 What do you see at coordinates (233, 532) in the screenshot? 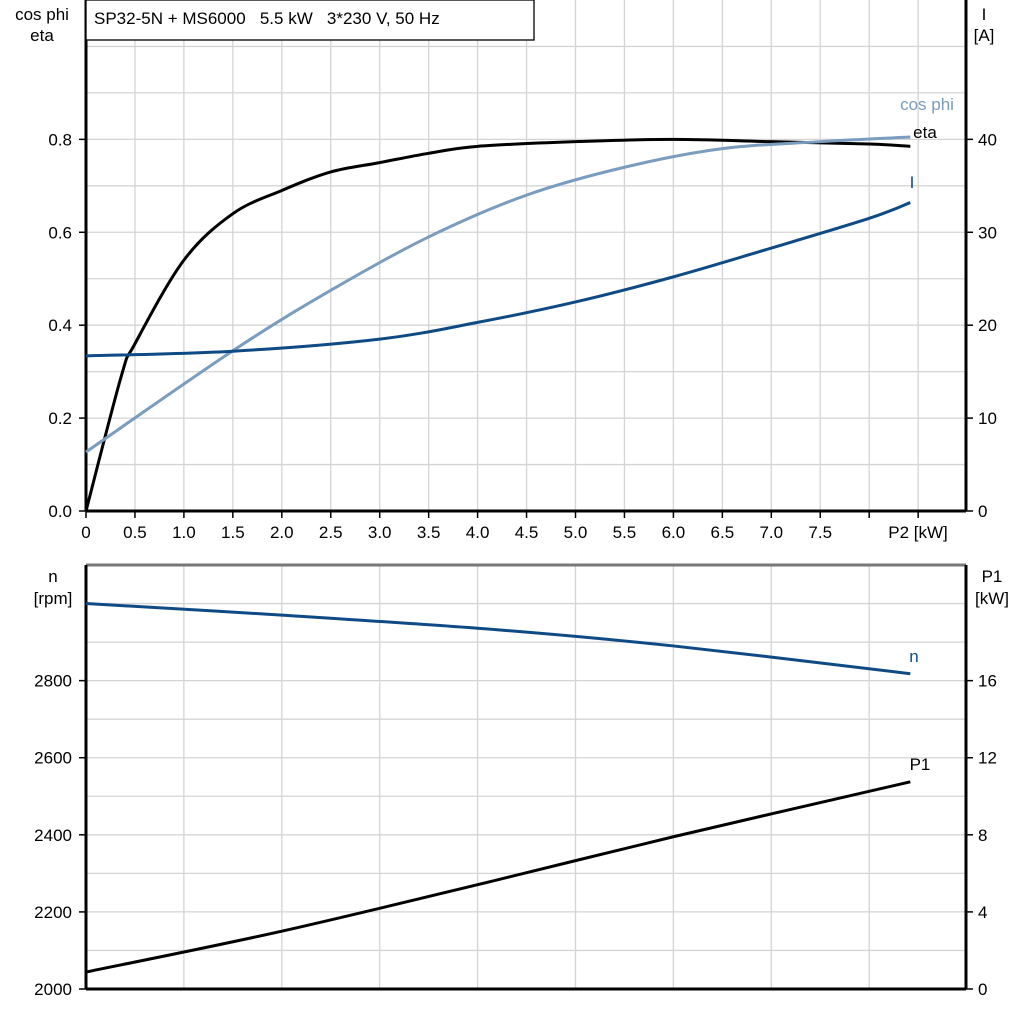
I see `x-tick-label: 1.5` at bounding box center [233, 532].